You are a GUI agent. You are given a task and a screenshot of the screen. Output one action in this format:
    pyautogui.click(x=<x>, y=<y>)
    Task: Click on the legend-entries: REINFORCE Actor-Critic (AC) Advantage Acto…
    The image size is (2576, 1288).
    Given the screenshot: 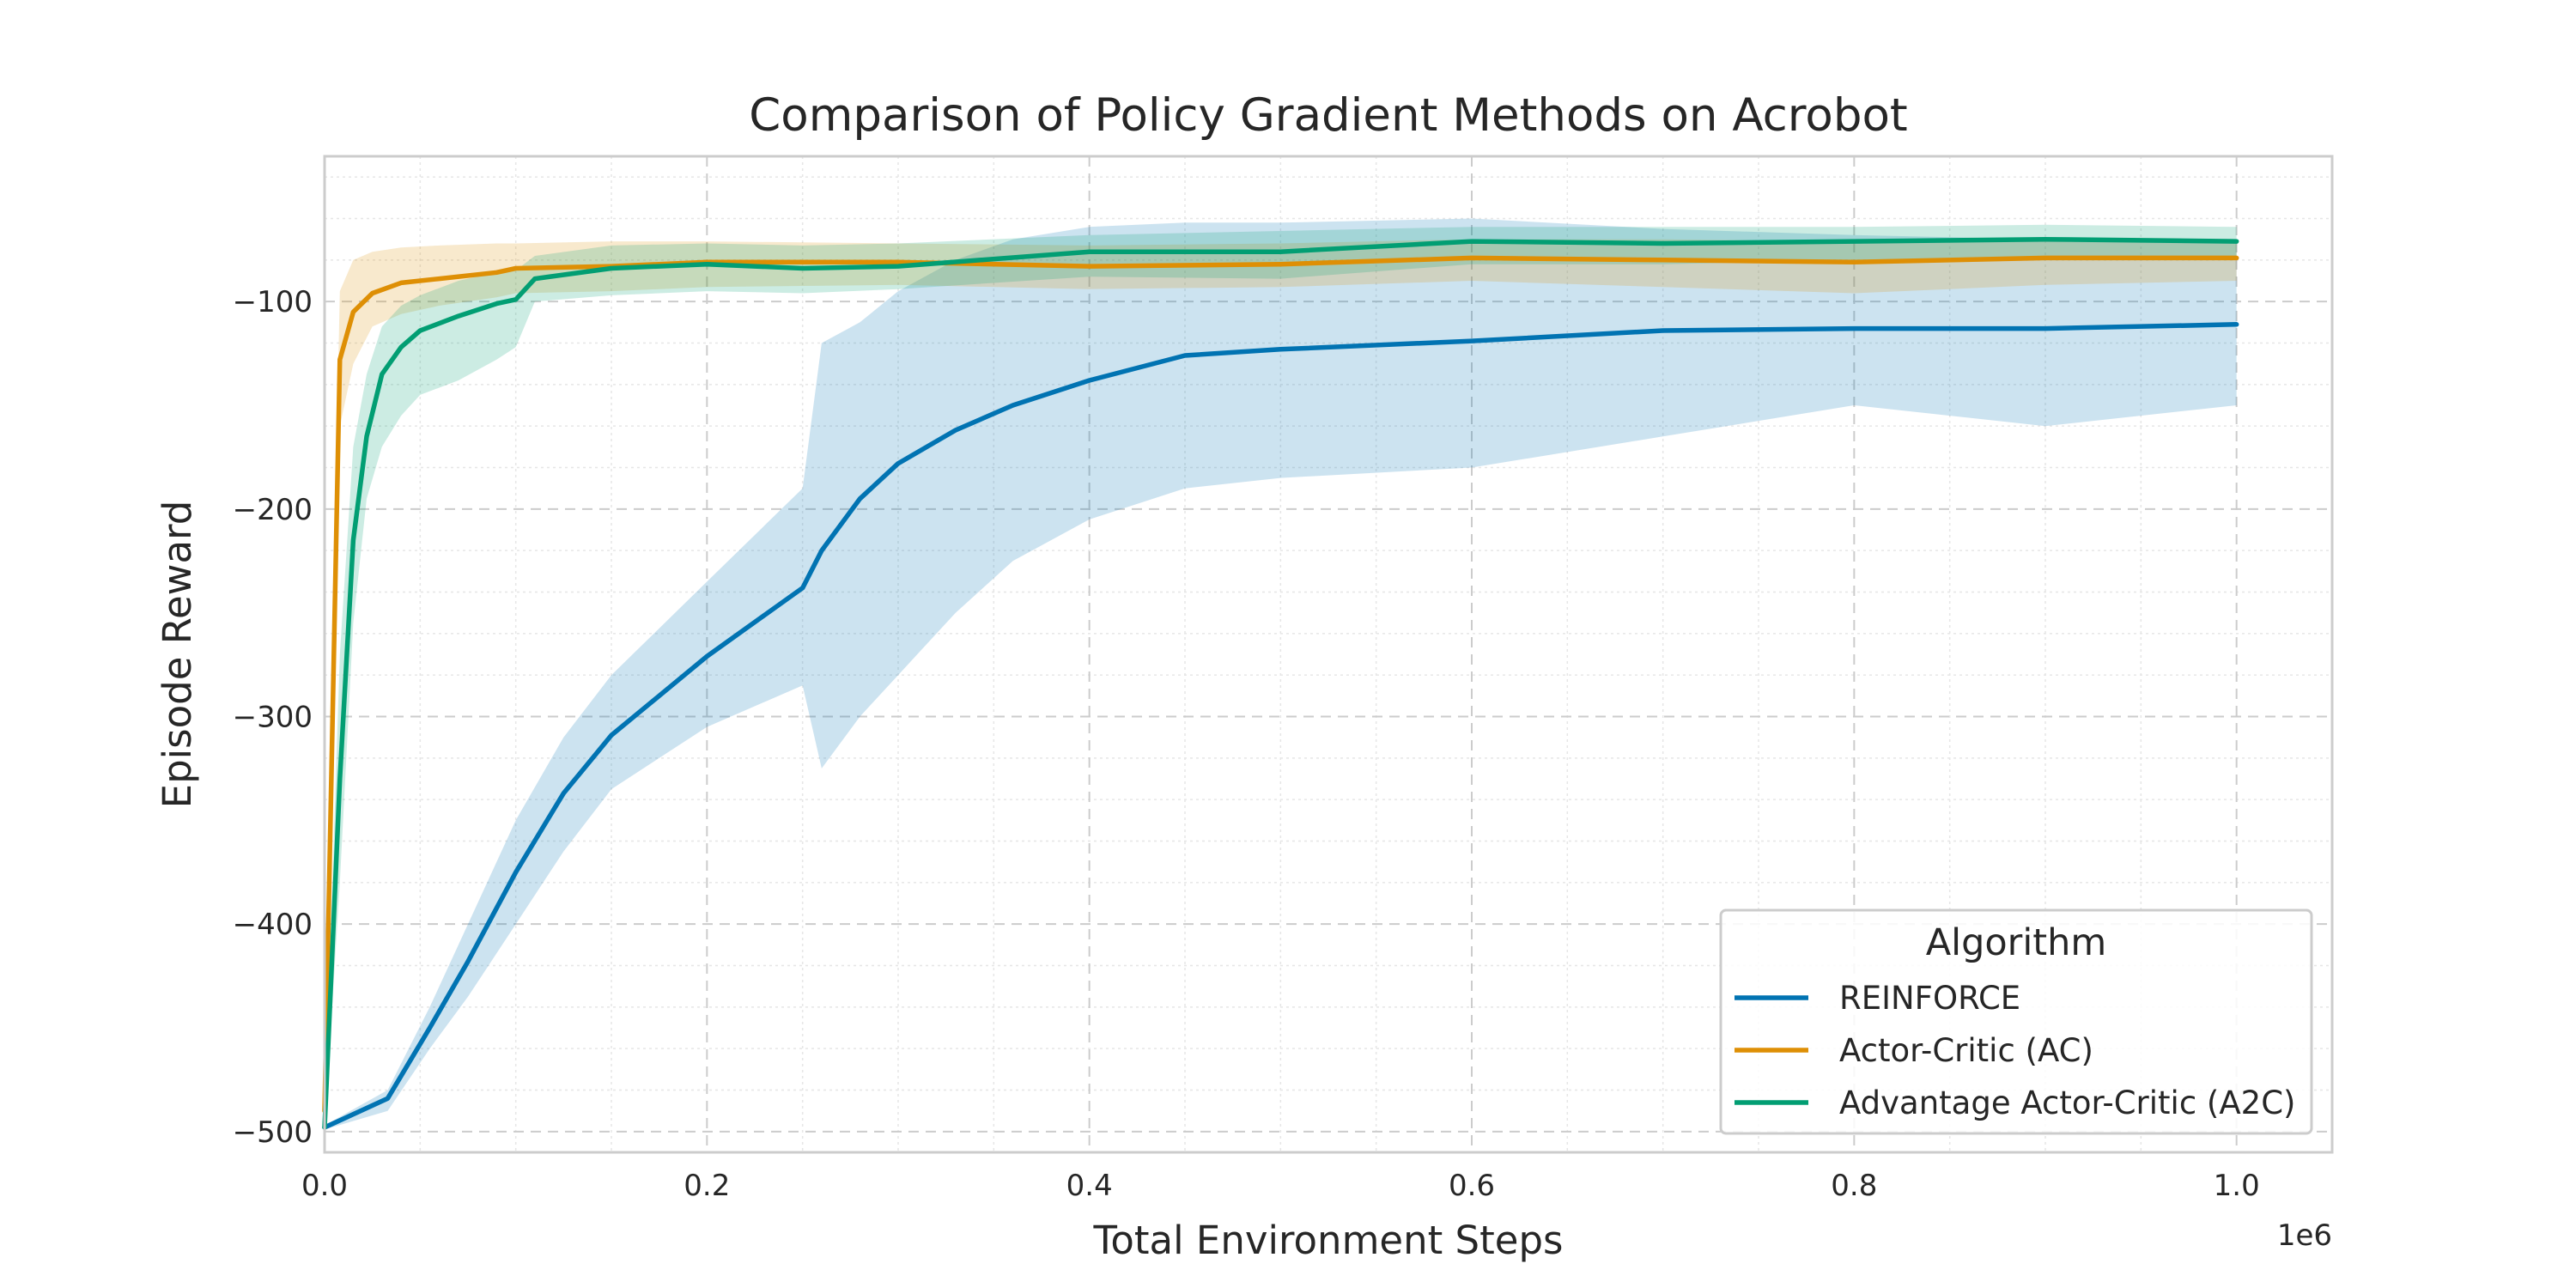 What is the action you would take?
    pyautogui.click(x=2015, y=1050)
    